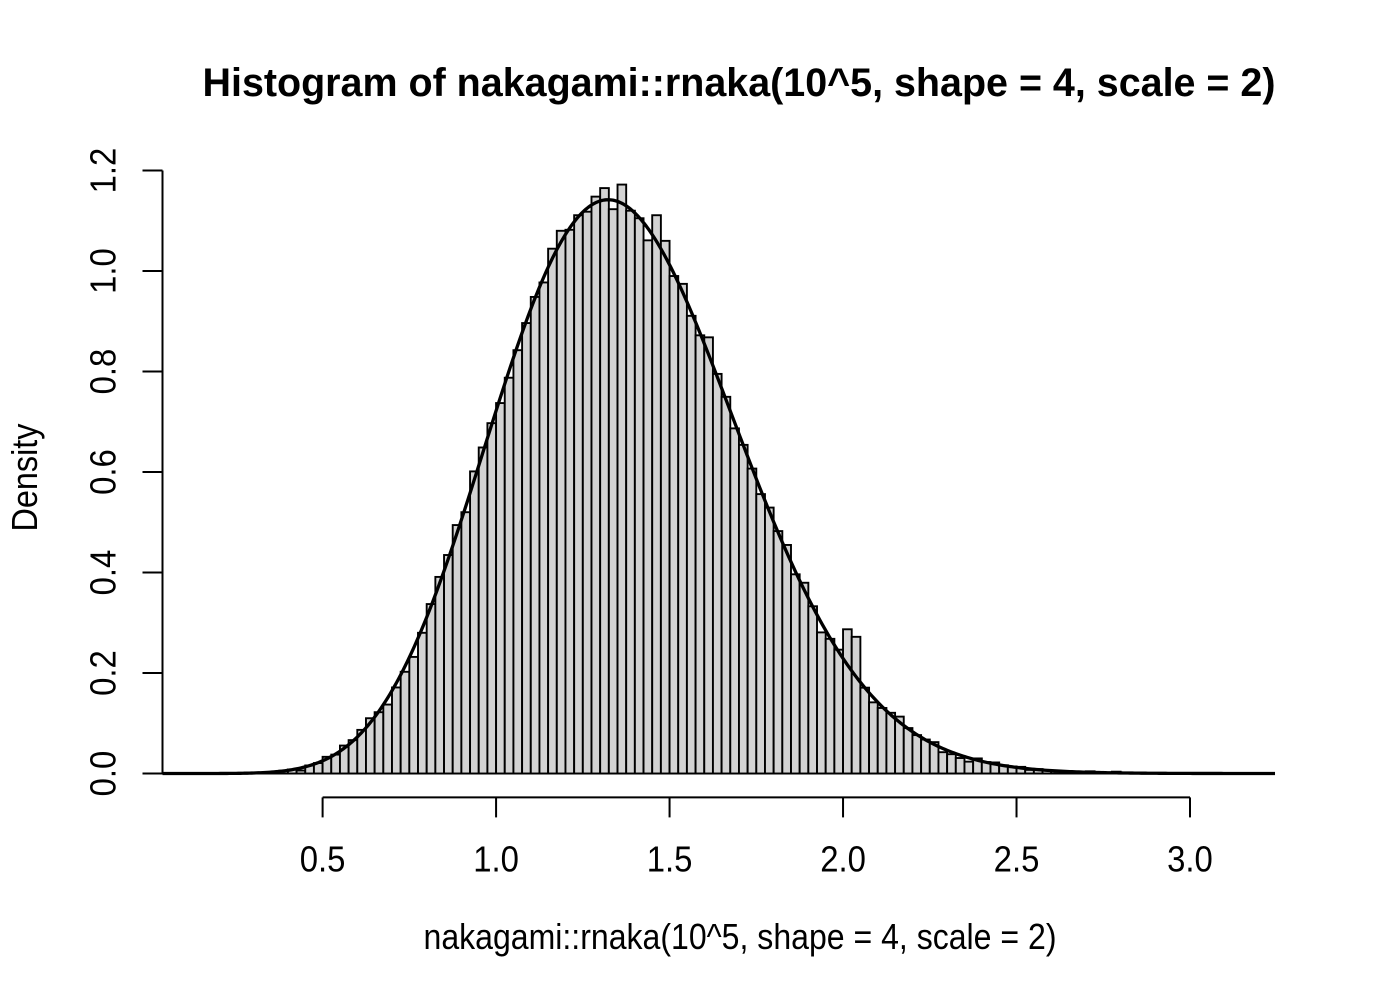 The width and height of the screenshot is (1400, 1005). What do you see at coordinates (103, 472) in the screenshot?
I see `svg-text: 0.6` at bounding box center [103, 472].